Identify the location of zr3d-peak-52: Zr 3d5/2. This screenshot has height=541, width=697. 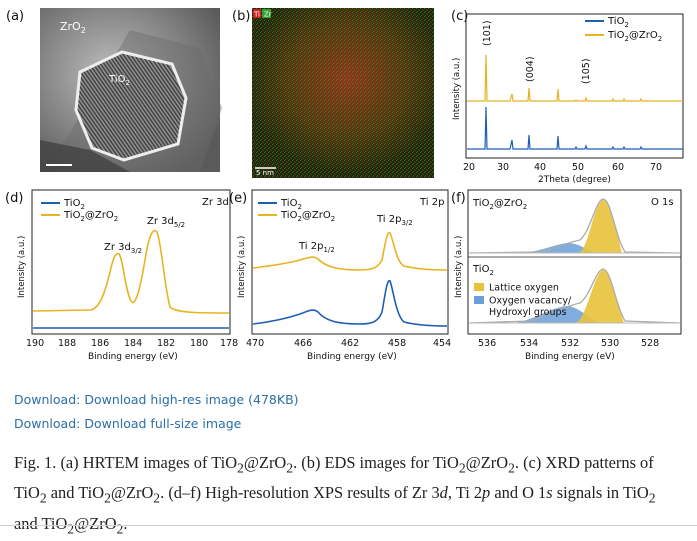
(166, 222).